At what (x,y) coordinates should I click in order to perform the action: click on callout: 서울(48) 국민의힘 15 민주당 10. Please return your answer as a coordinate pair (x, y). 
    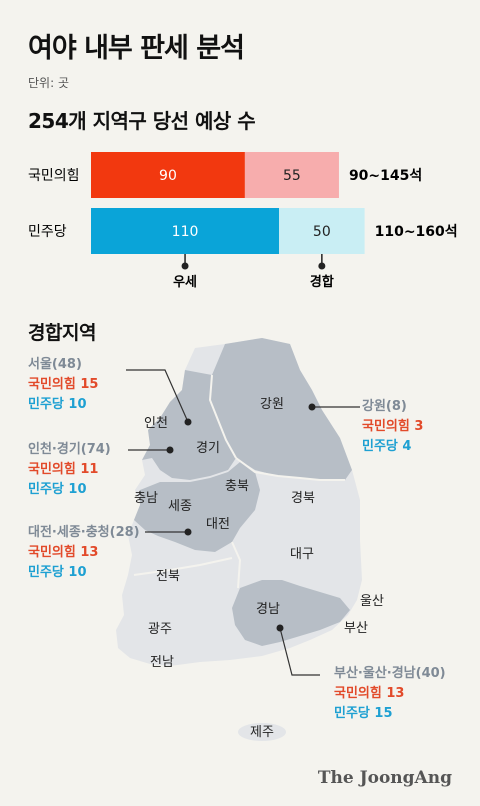
    Looking at the image, I should click on (63, 385).